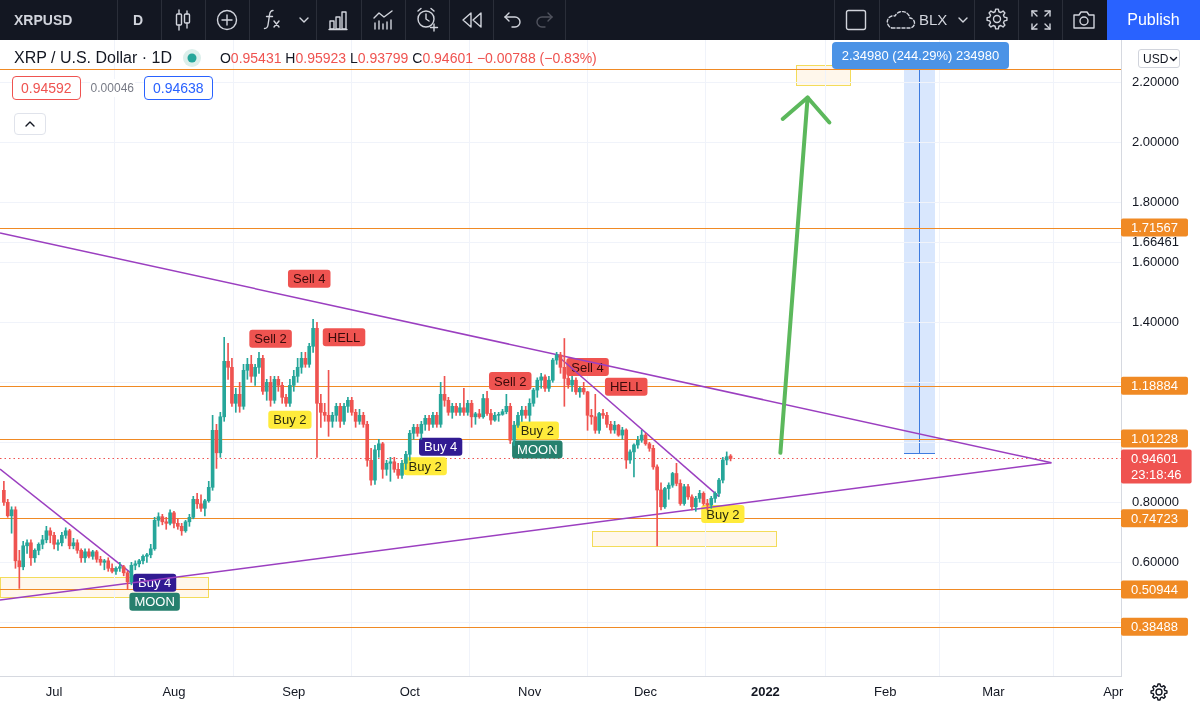  I want to click on x-tick-label: Feb, so click(885, 692).